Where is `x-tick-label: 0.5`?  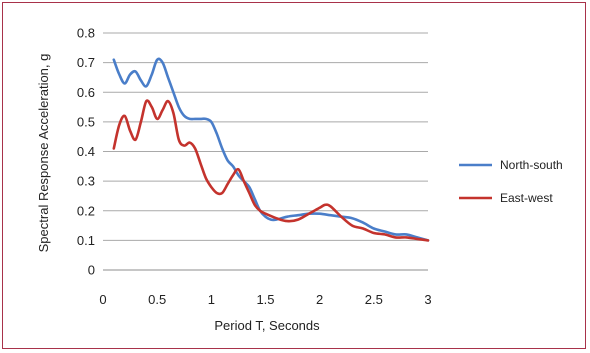
x-tick-label: 0.5 is located at coordinates (157, 299).